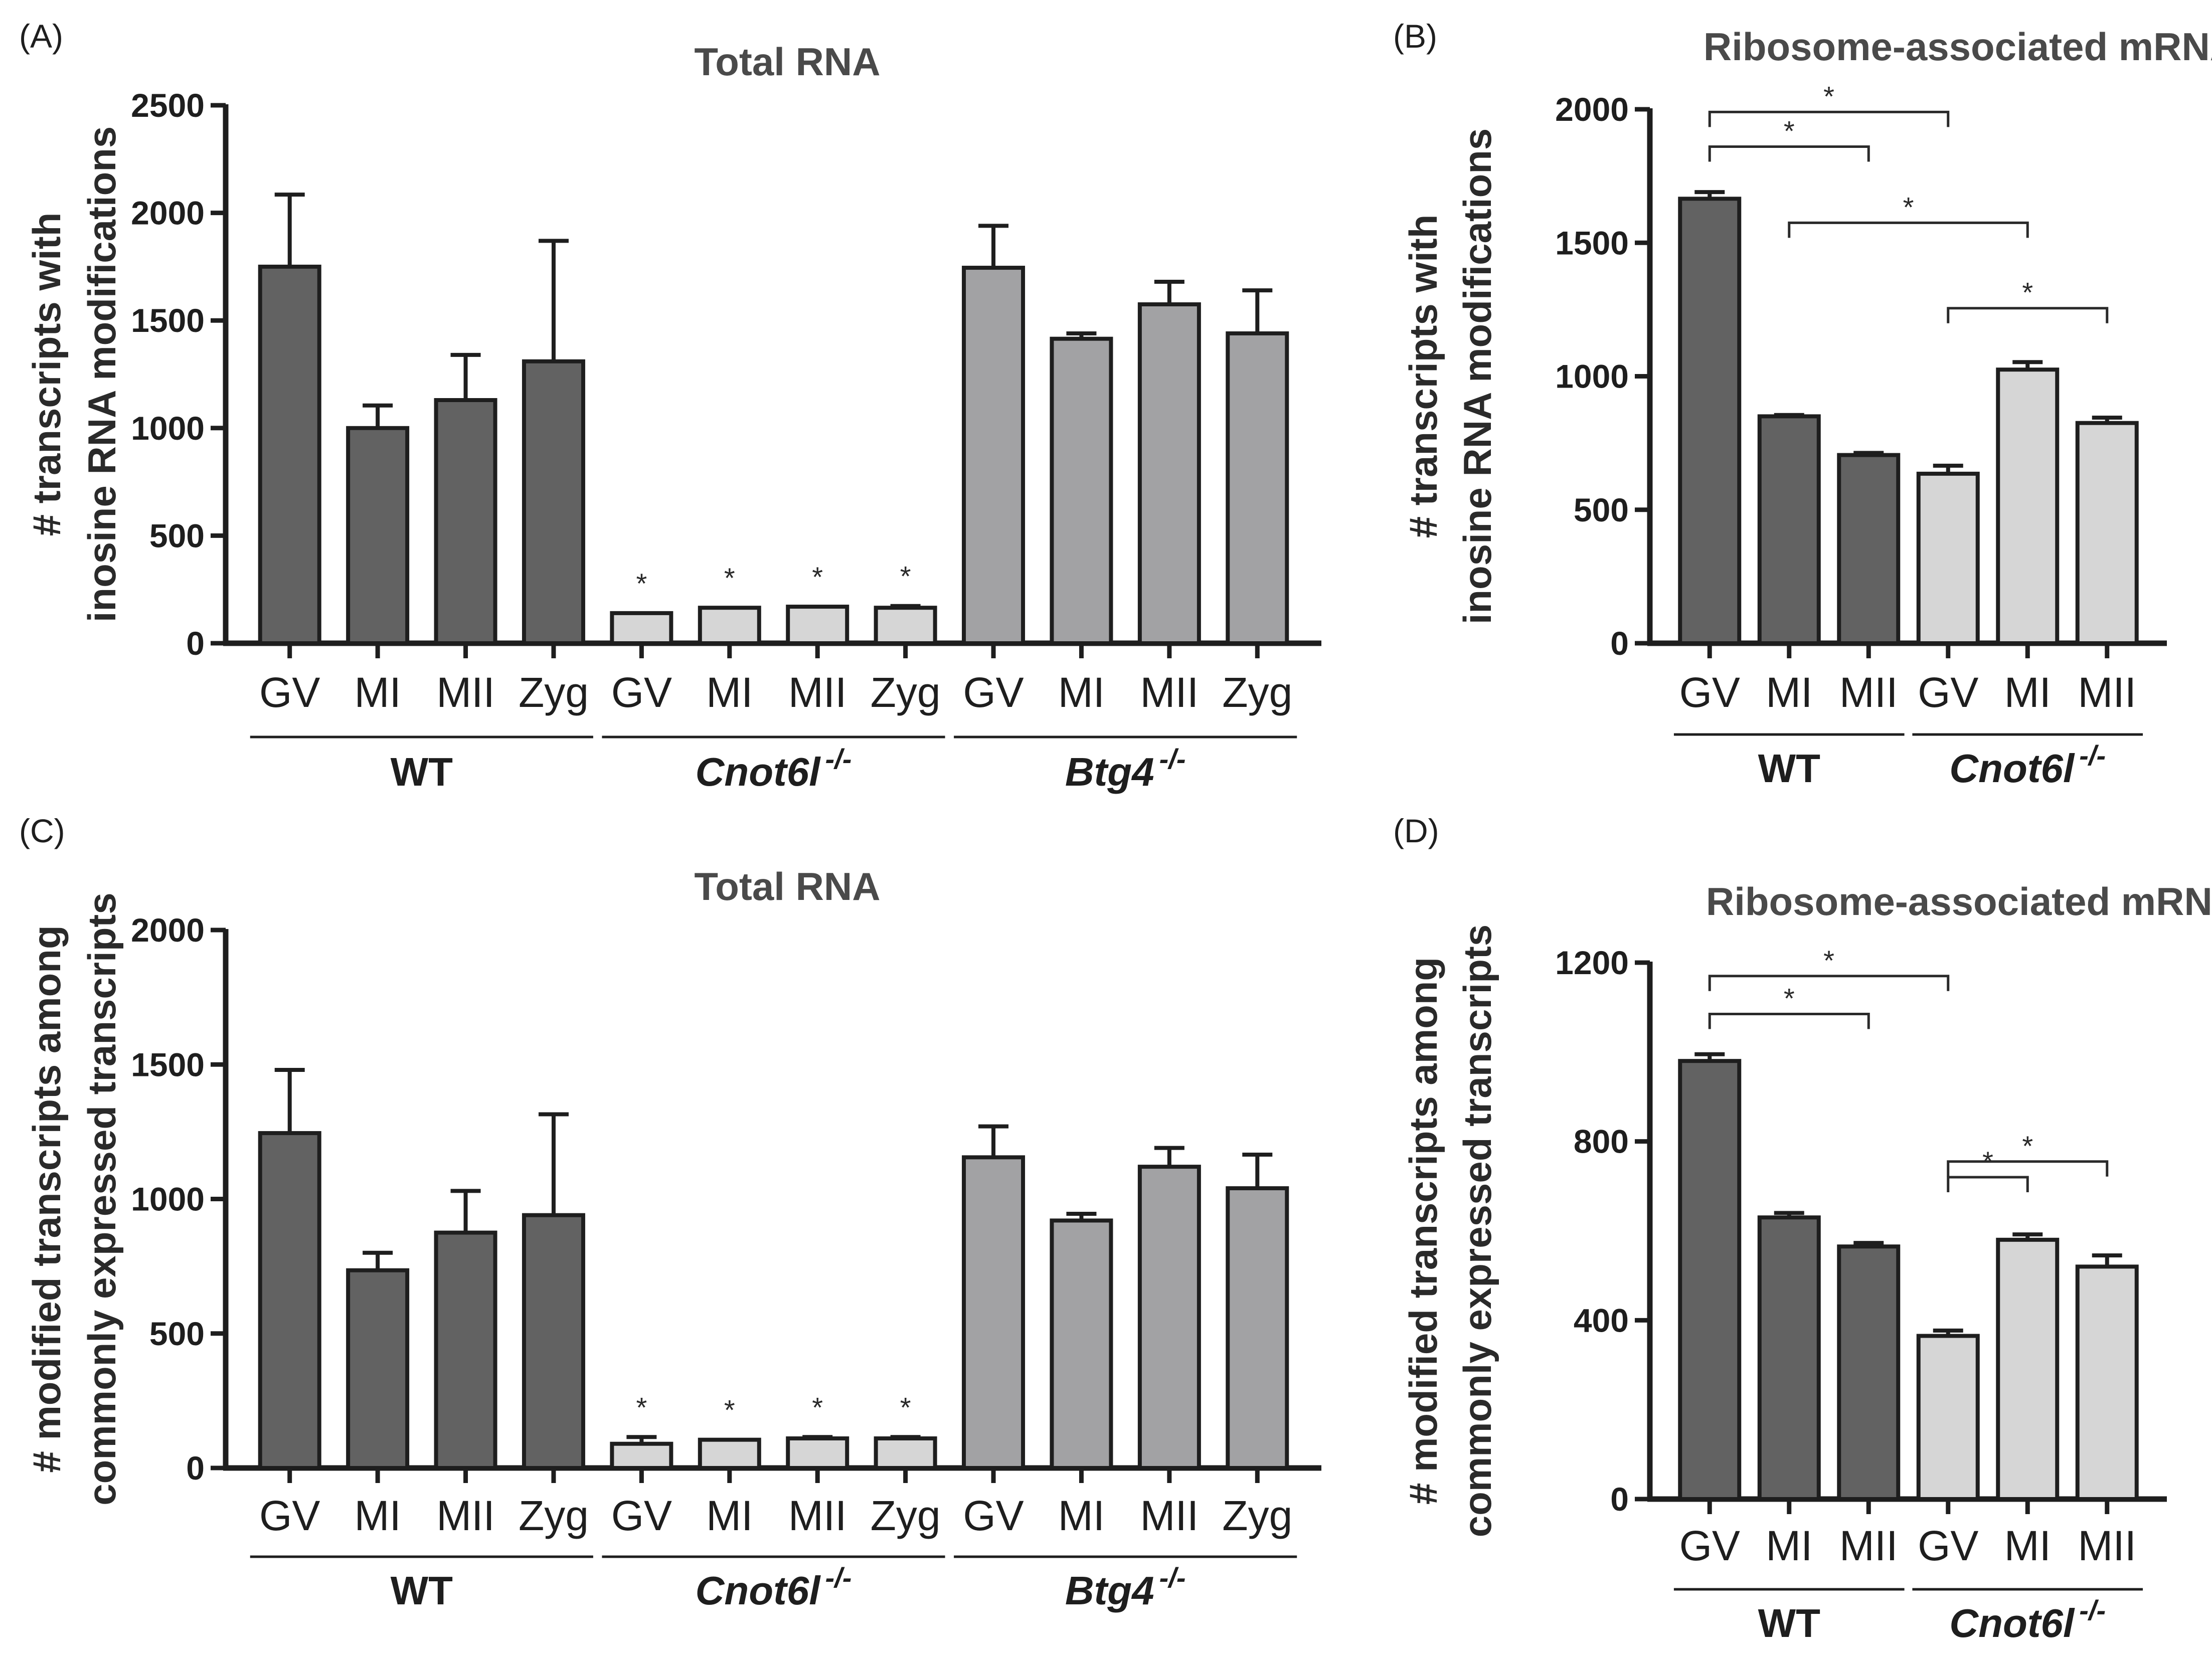  Describe the element at coordinates (1592, 963) in the screenshot. I see `y-tick-label: 1200` at that location.